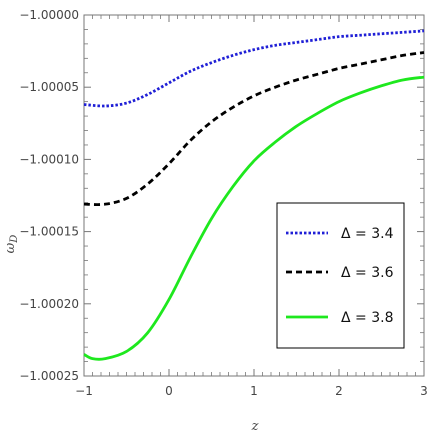 The height and width of the screenshot is (436, 436). What do you see at coordinates (424, 391) in the screenshot?
I see `x-tick-label: 3` at bounding box center [424, 391].